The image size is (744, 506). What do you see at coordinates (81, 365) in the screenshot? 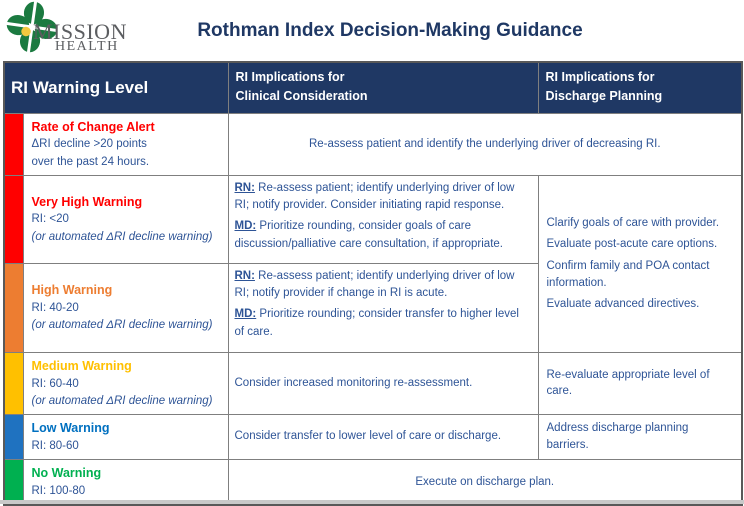
I see `medium-title: Medium Warning` at bounding box center [81, 365].